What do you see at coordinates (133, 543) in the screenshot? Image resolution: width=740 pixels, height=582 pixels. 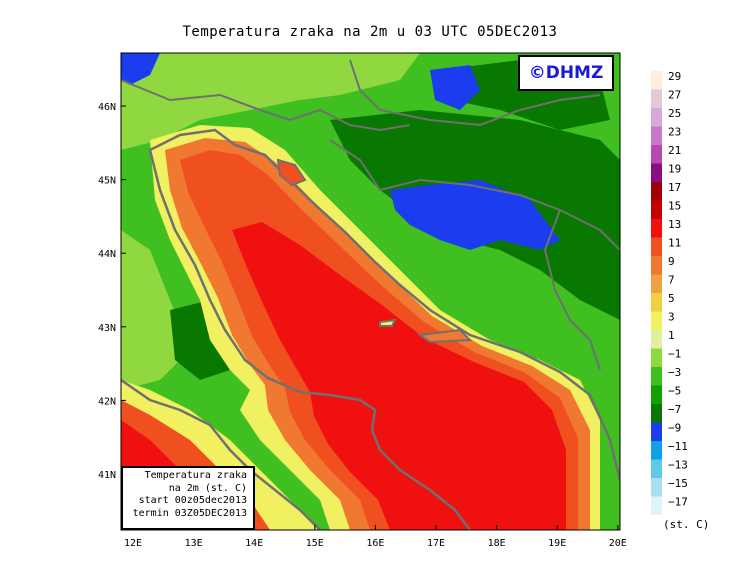 I see `lon-tick-label: 12E` at bounding box center [133, 543].